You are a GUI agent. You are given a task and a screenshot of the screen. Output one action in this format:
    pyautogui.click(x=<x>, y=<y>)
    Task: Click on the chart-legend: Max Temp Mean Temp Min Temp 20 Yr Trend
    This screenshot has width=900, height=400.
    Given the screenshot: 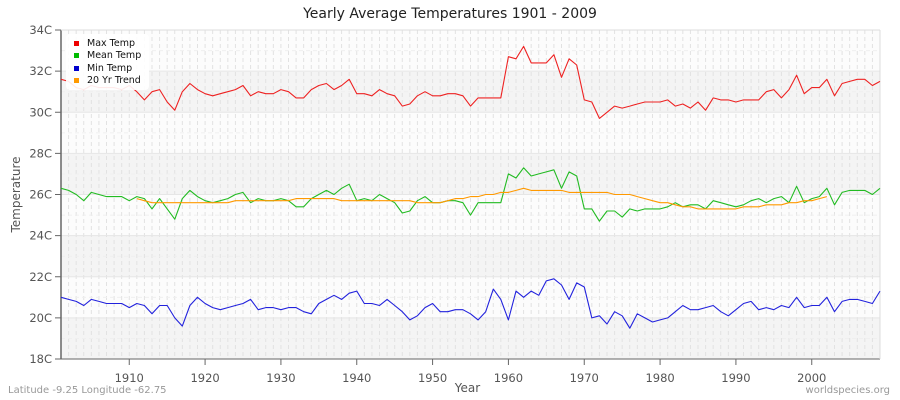 What is the action you would take?
    pyautogui.click(x=108, y=62)
    